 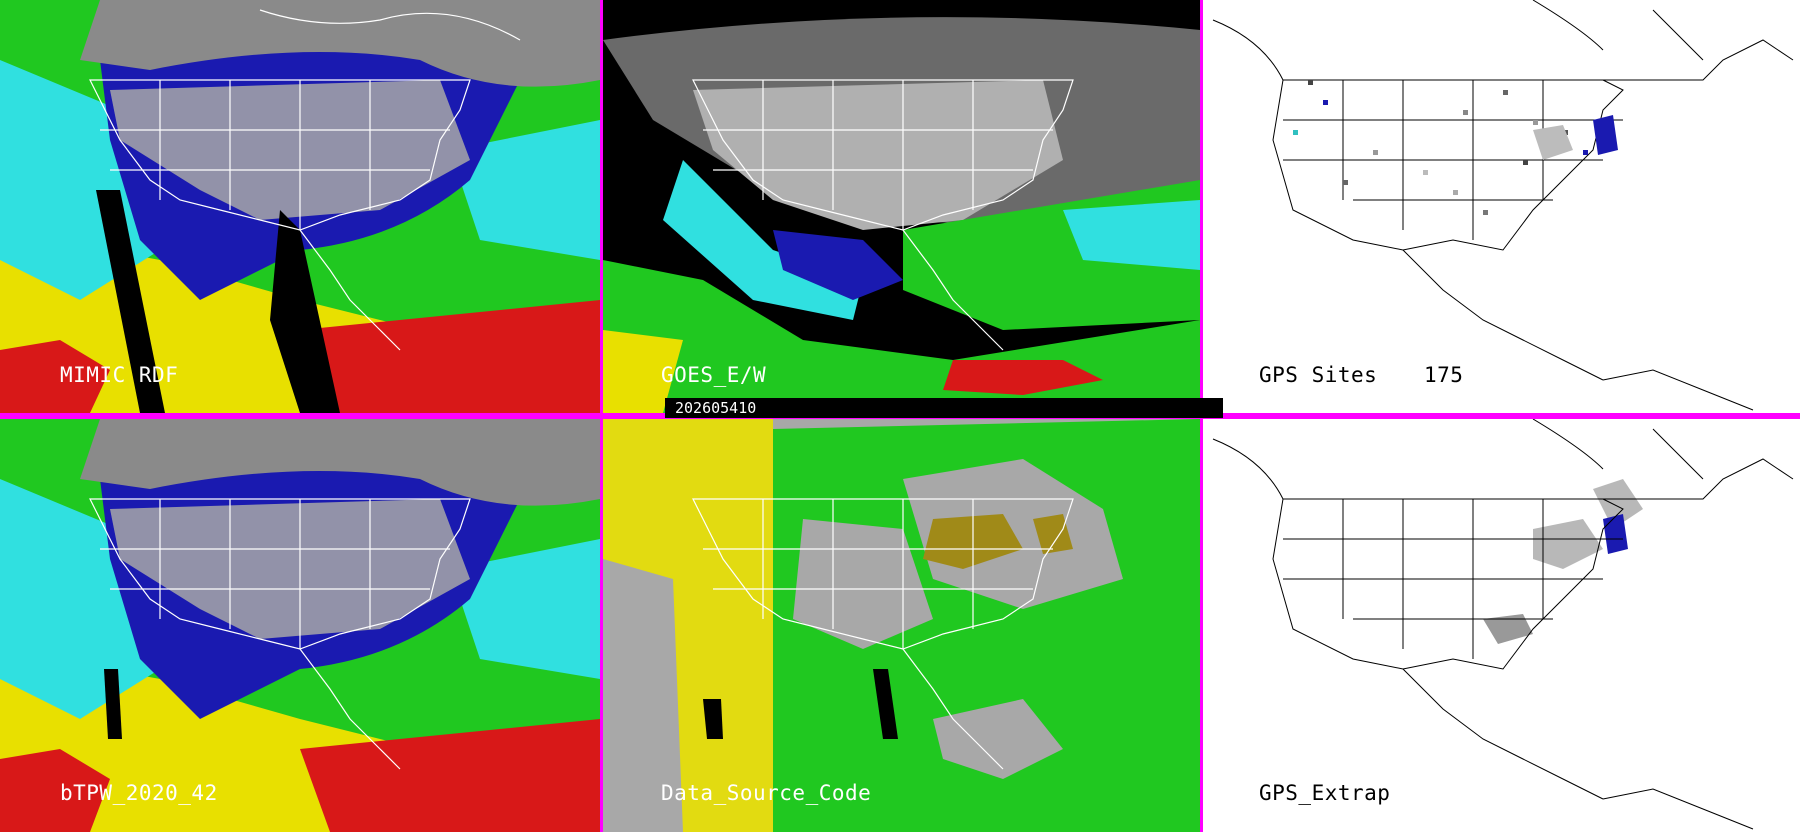 What do you see at coordinates (1444, 375) in the screenshot?
I see `gps-site-count: 175` at bounding box center [1444, 375].